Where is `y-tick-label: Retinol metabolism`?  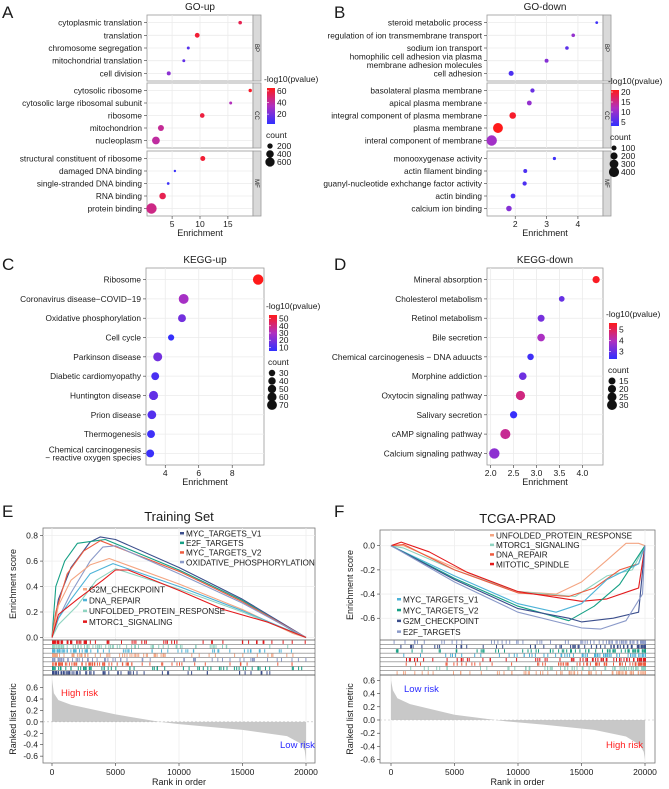 y-tick-label: Retinol metabolism is located at coordinates (446, 318).